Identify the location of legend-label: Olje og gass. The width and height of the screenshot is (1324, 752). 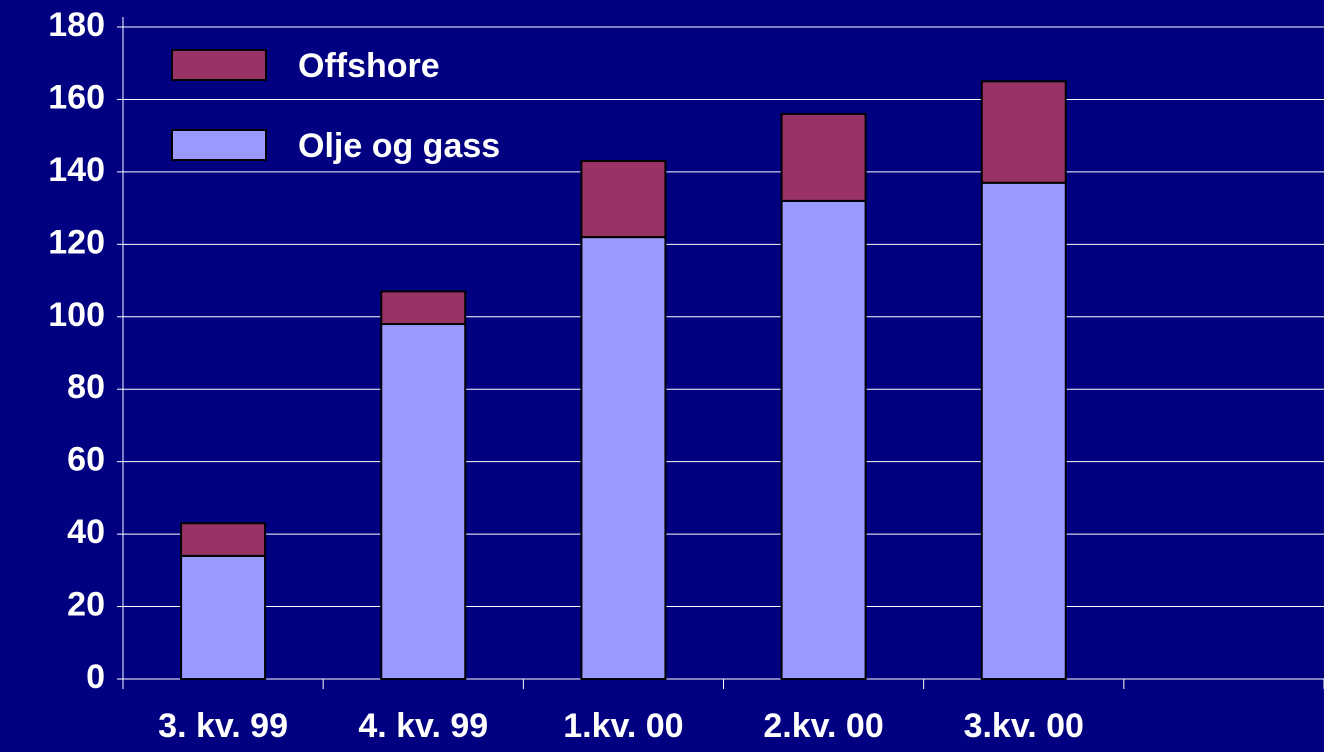
(399, 146).